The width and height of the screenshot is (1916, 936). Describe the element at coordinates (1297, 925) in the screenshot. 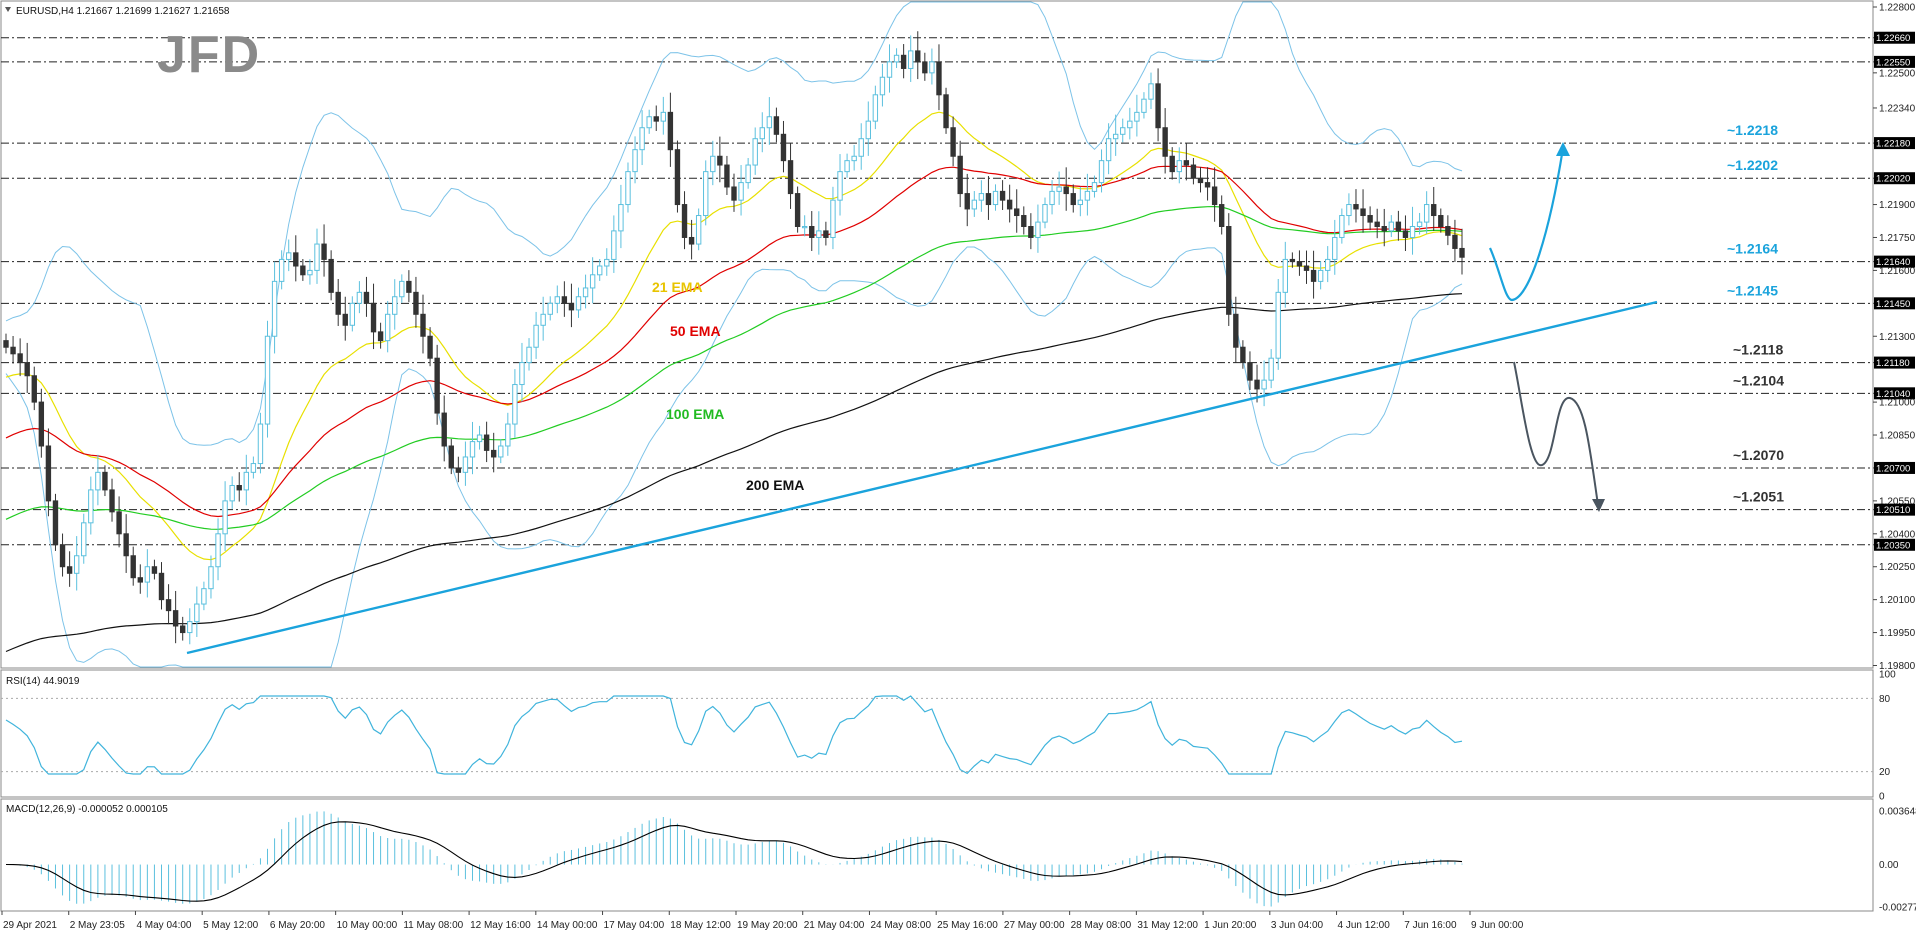

I see `time-tick-label: 3 Jun 04:00` at that location.